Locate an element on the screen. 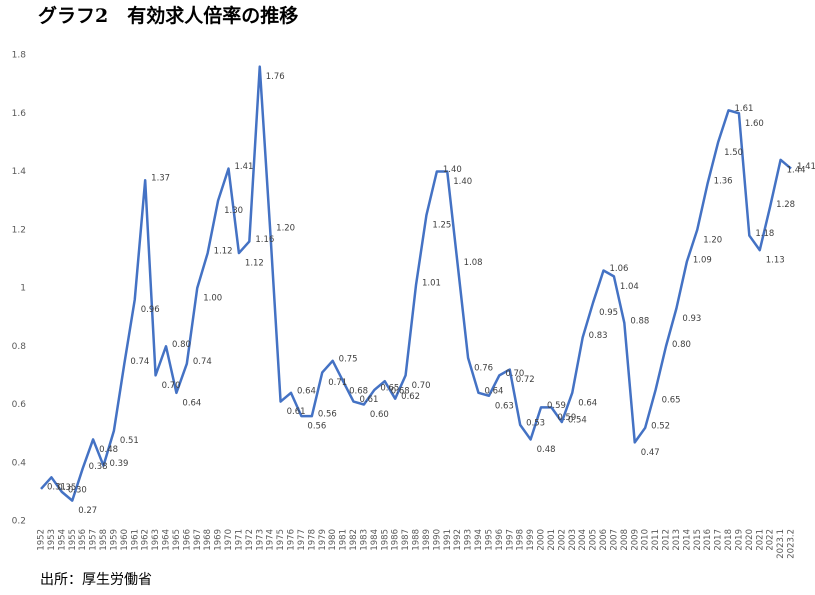  x-tick-label: 1963 is located at coordinates (156, 540).